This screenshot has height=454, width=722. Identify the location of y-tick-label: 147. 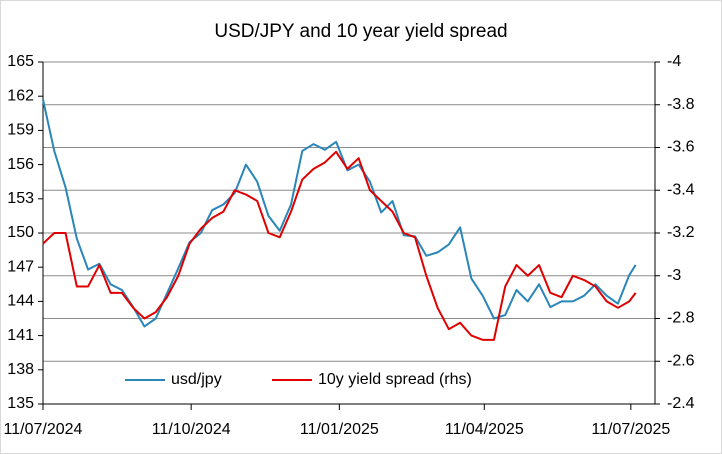
(20, 266).